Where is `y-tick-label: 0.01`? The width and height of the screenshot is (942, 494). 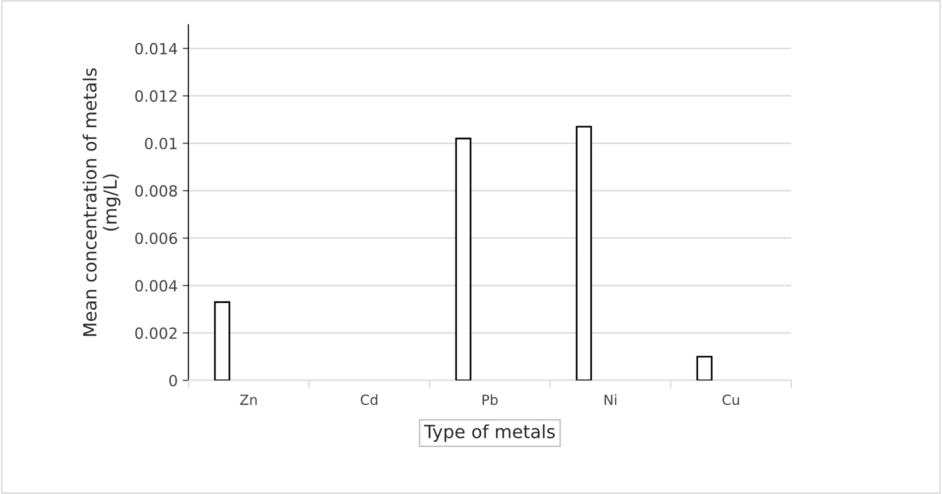
y-tick-label: 0.01 is located at coordinates (160, 144).